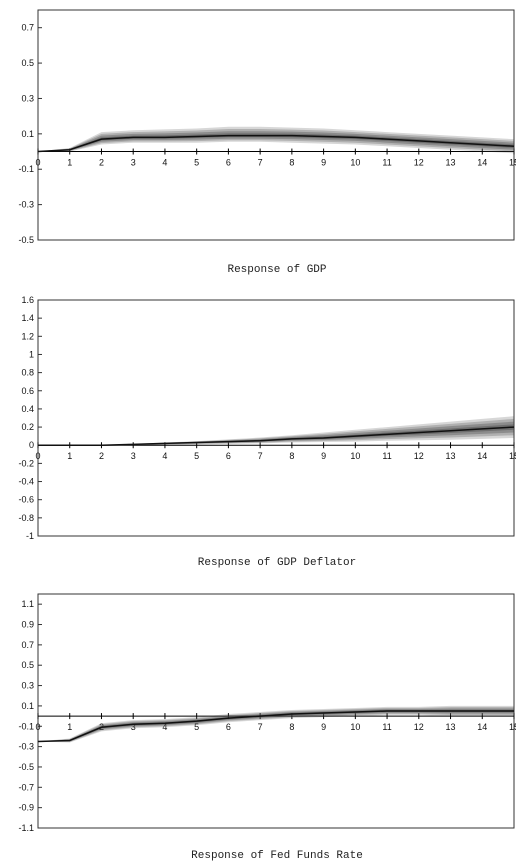 This screenshot has width=516, height=866. I want to click on y-tick-label: 0.6, so click(27, 391).